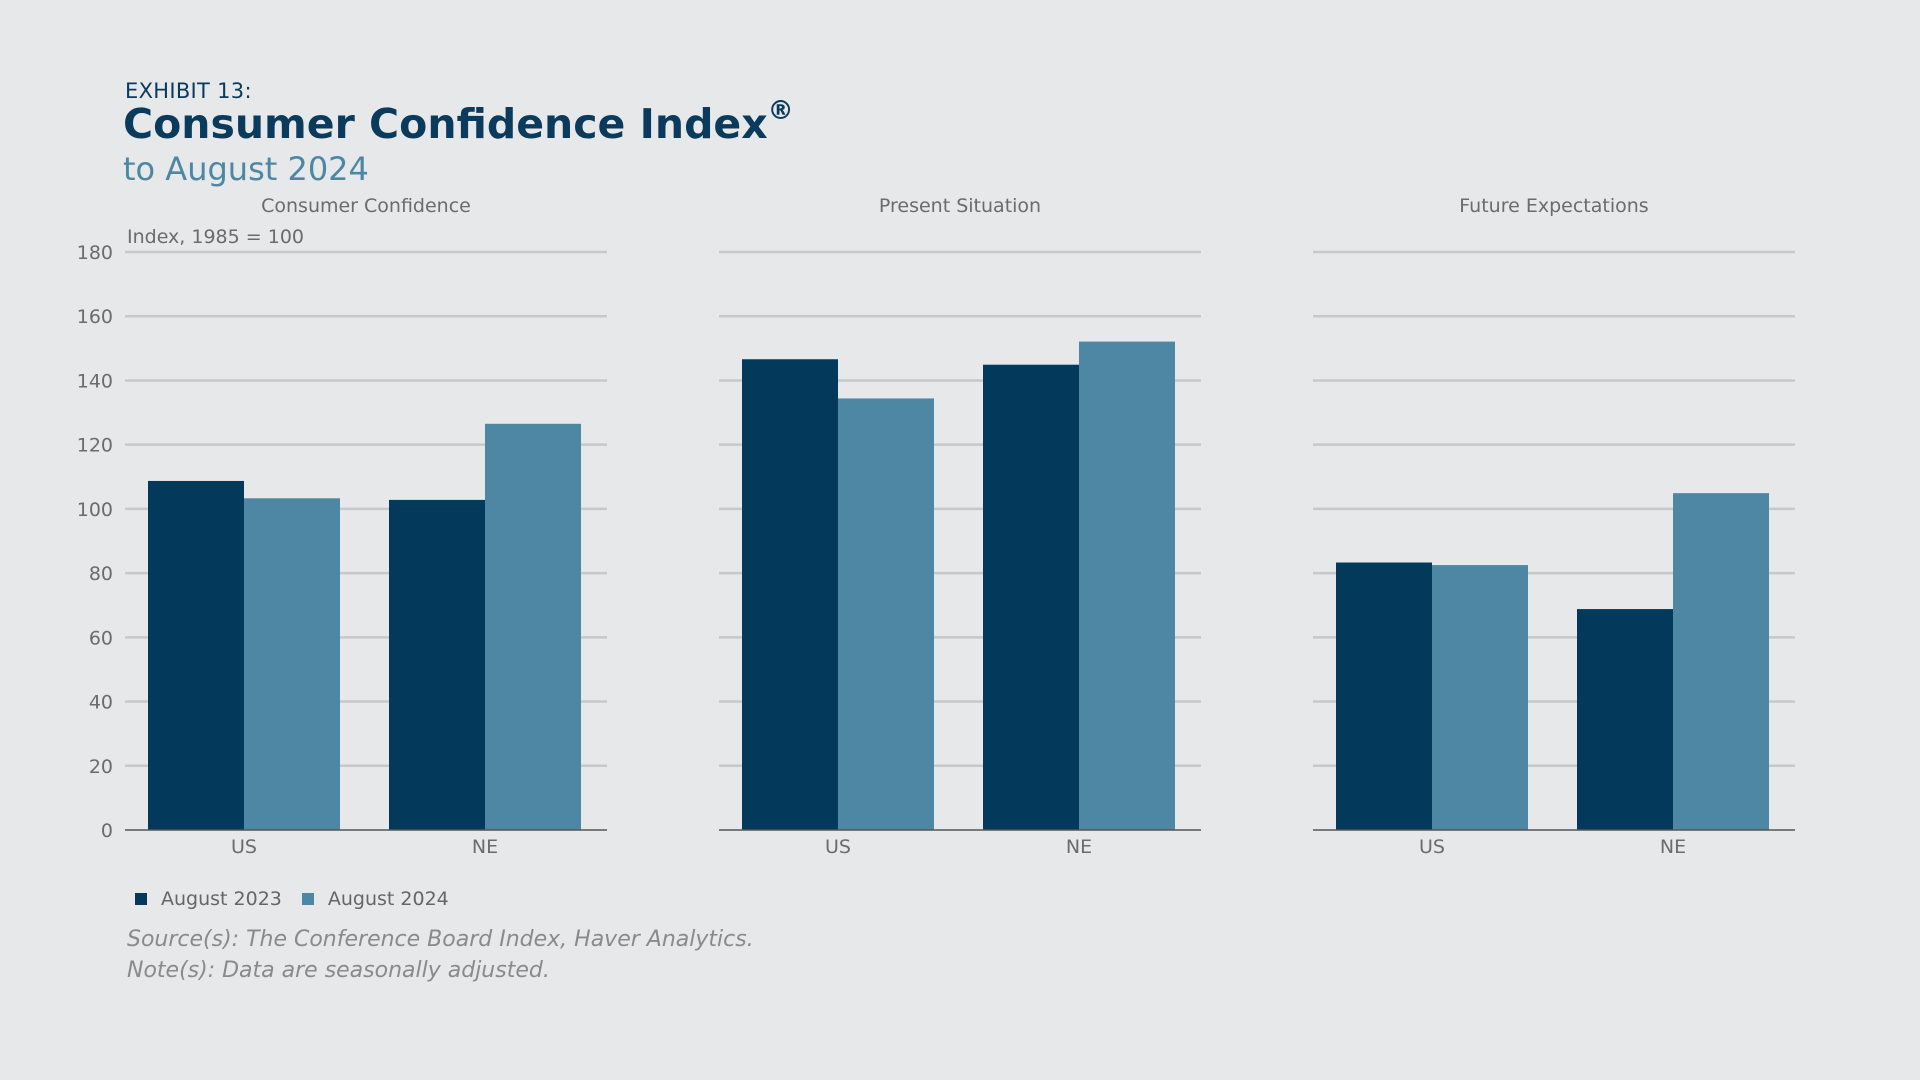  Describe the element at coordinates (1625, 719) in the screenshot. I see `bar-future-expectations-ne-august-2023` at that location.